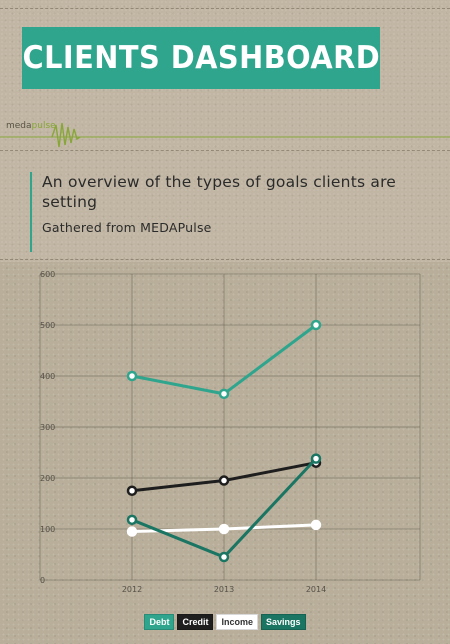  What do you see at coordinates (47, 274) in the screenshot?
I see `y-tick-label: 600` at bounding box center [47, 274].